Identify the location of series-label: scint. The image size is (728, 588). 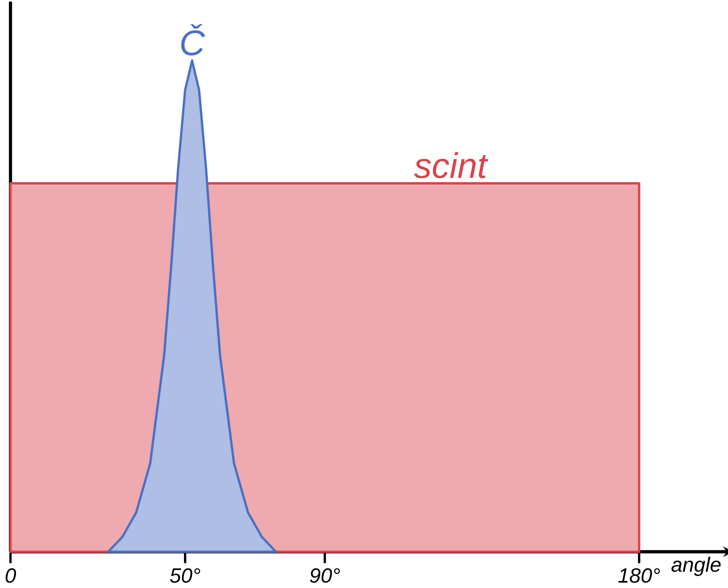
(451, 165).